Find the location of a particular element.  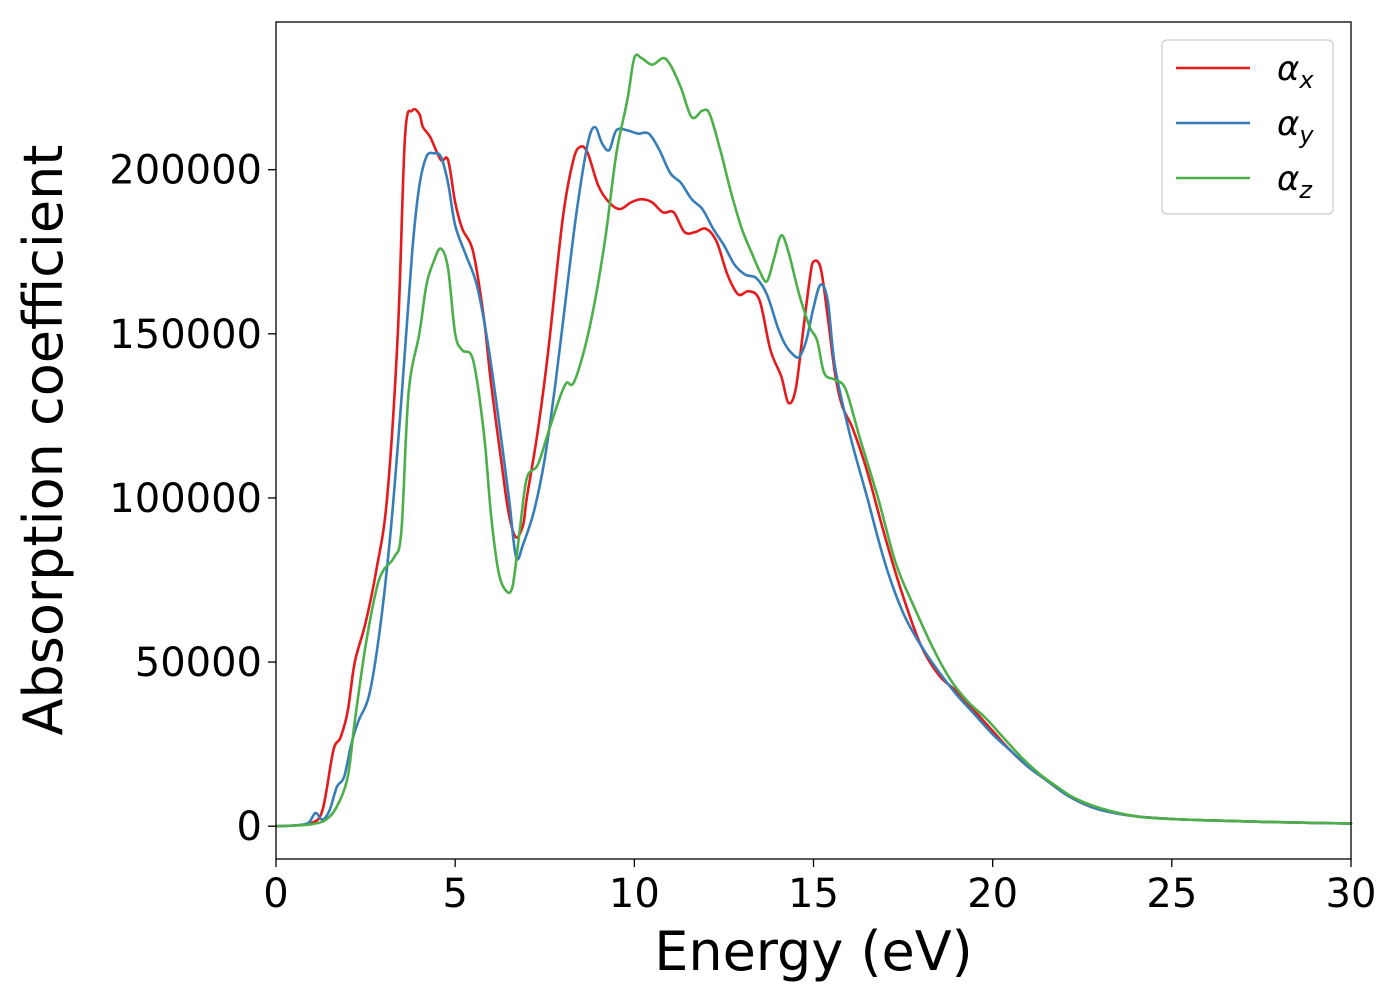

y-tick-label: 150000 is located at coordinates (185, 335).